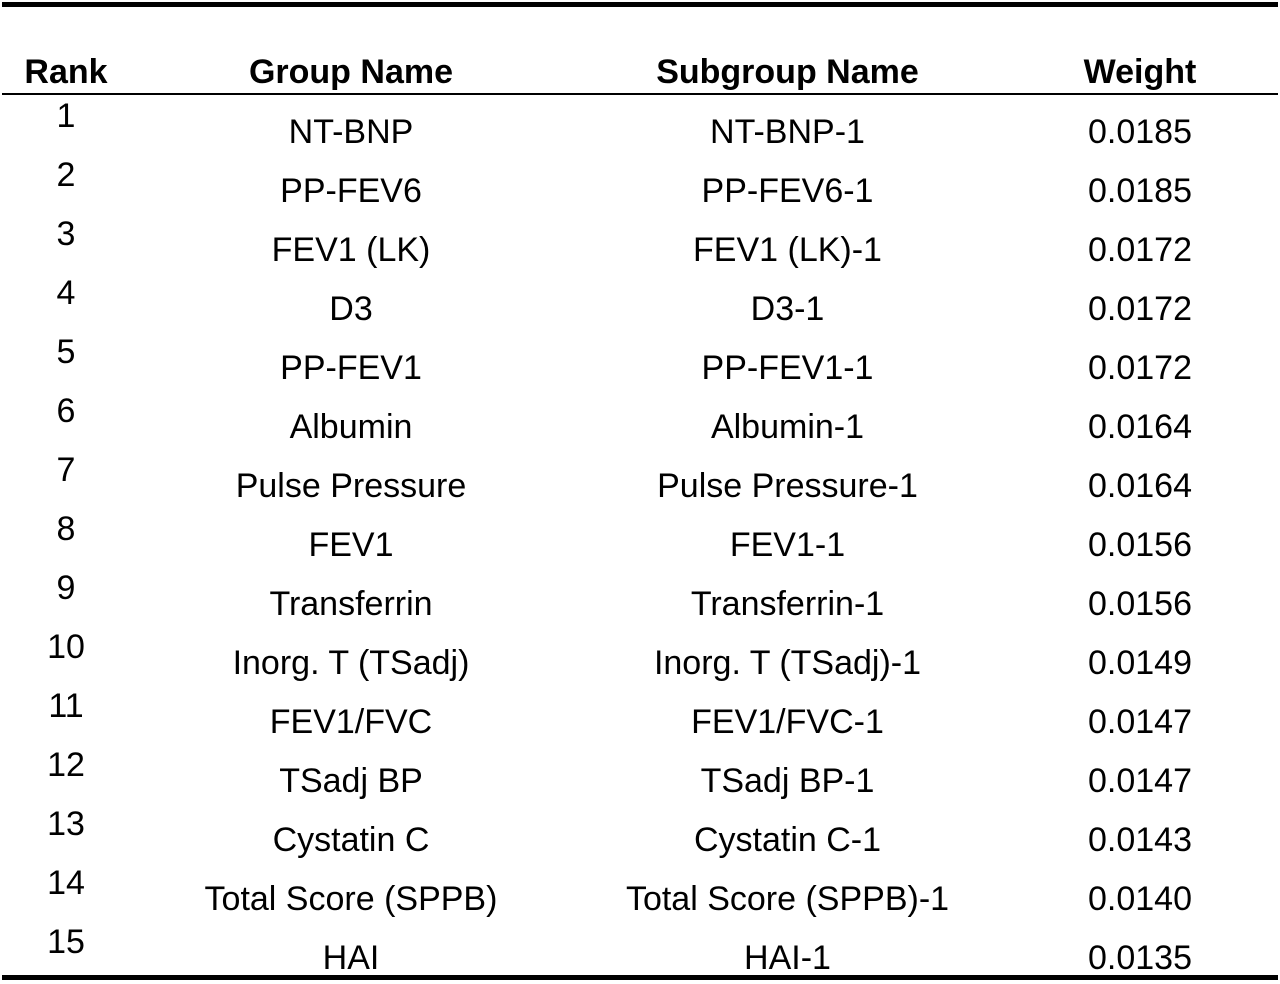 The width and height of the screenshot is (1280, 984). What do you see at coordinates (1140, 958) in the screenshot?
I see `weight-cell: 0.0135` at bounding box center [1140, 958].